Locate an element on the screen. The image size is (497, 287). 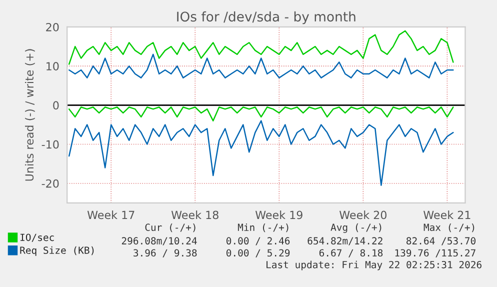
x-tick-label: Week 18 is located at coordinates (194, 215).